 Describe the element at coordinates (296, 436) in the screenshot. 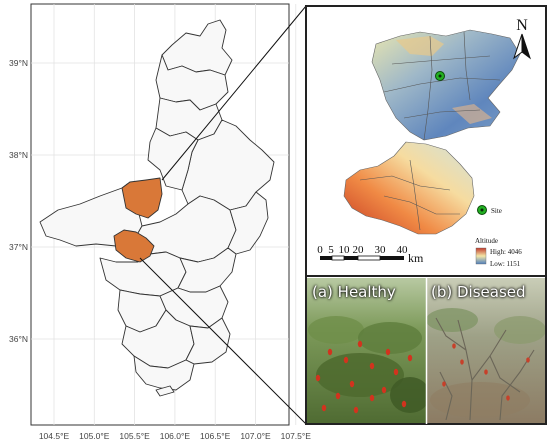

I see `lon-tick-label: 107.5°E` at that location.